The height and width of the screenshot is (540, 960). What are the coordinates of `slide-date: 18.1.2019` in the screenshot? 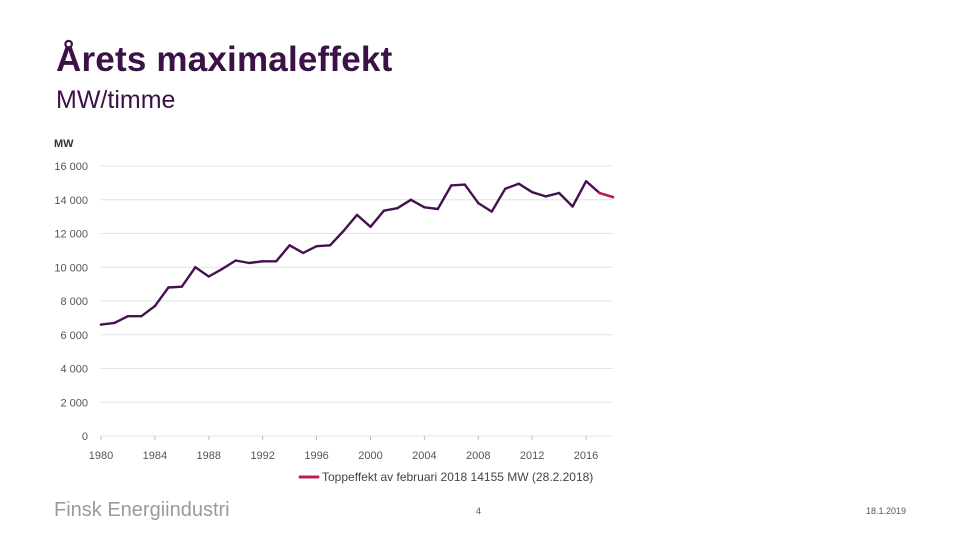 It's located at (886, 511).